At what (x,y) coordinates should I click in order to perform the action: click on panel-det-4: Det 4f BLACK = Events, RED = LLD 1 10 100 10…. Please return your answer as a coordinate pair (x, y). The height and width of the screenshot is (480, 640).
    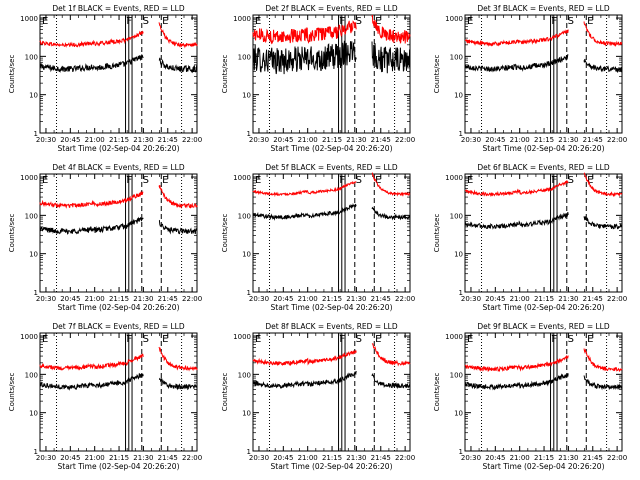
    Looking at the image, I should click on (105, 237).